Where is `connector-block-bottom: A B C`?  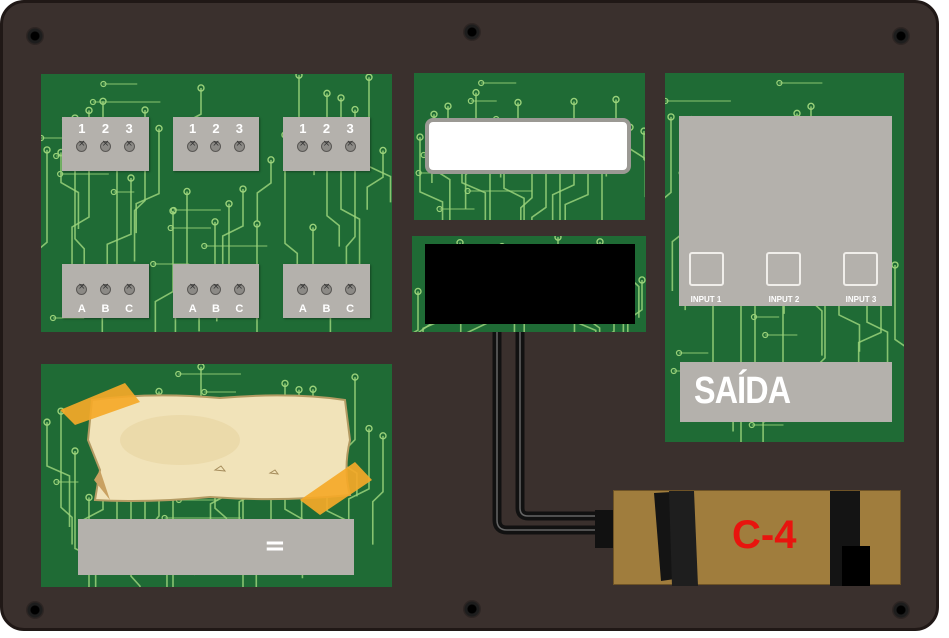
connector-block-bottom: A B C is located at coordinates (216, 291).